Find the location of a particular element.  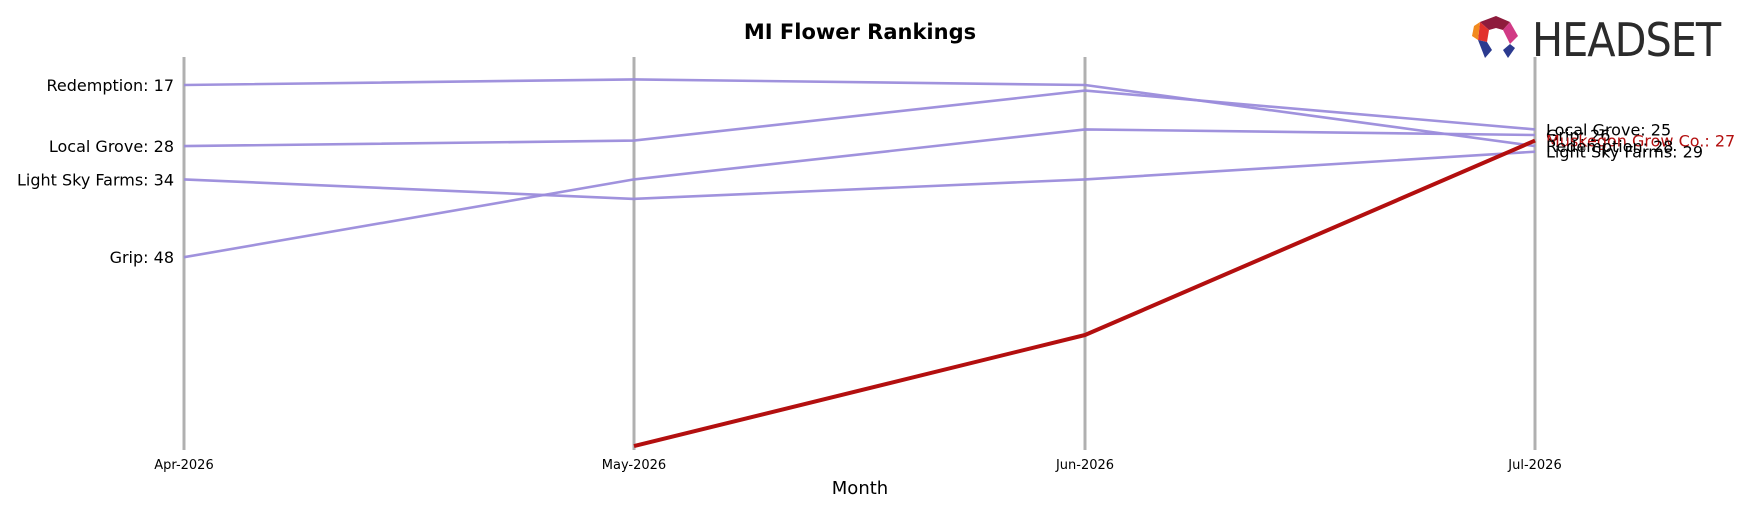

chart-title: MI Flower Rankings is located at coordinates (860, 32).